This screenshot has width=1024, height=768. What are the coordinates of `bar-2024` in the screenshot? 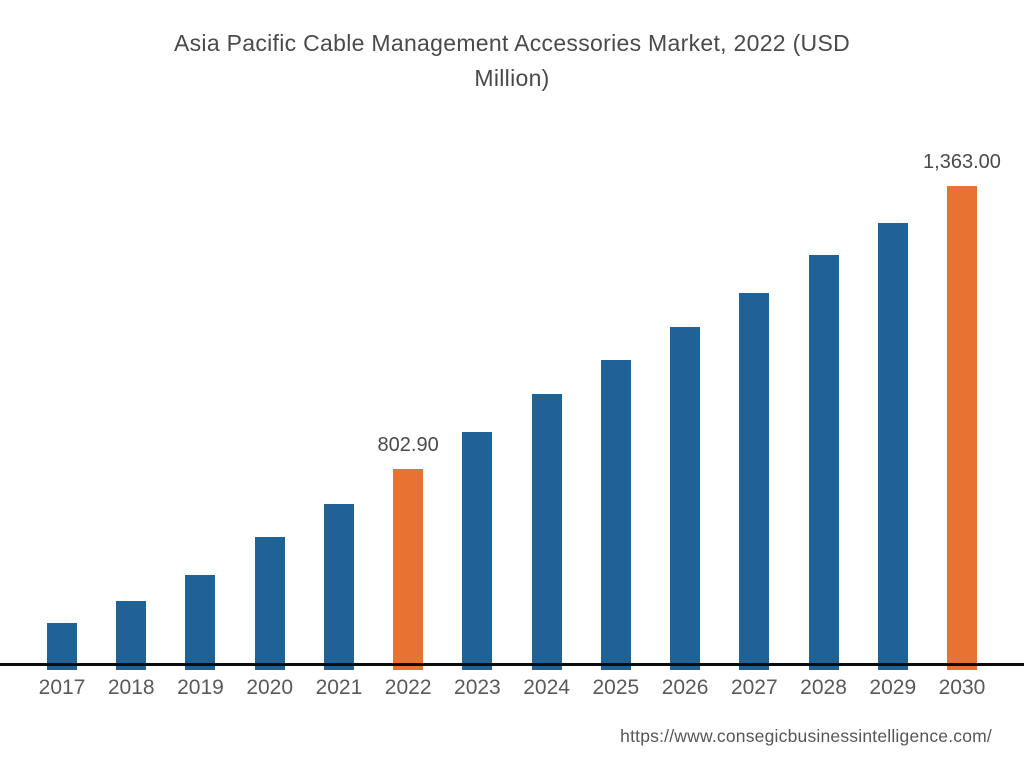 It's located at (546, 532).